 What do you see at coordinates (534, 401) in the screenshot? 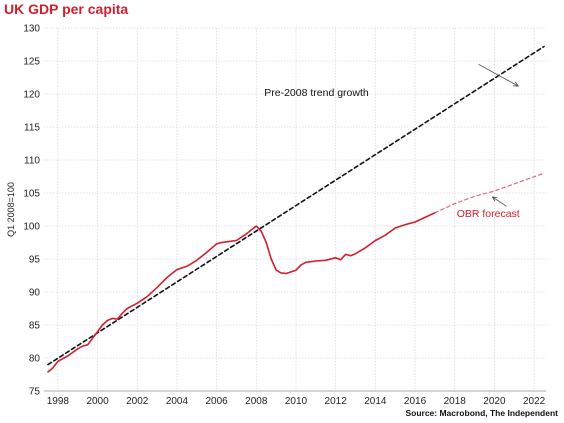
I see `x-tick-label: 2022` at bounding box center [534, 401].